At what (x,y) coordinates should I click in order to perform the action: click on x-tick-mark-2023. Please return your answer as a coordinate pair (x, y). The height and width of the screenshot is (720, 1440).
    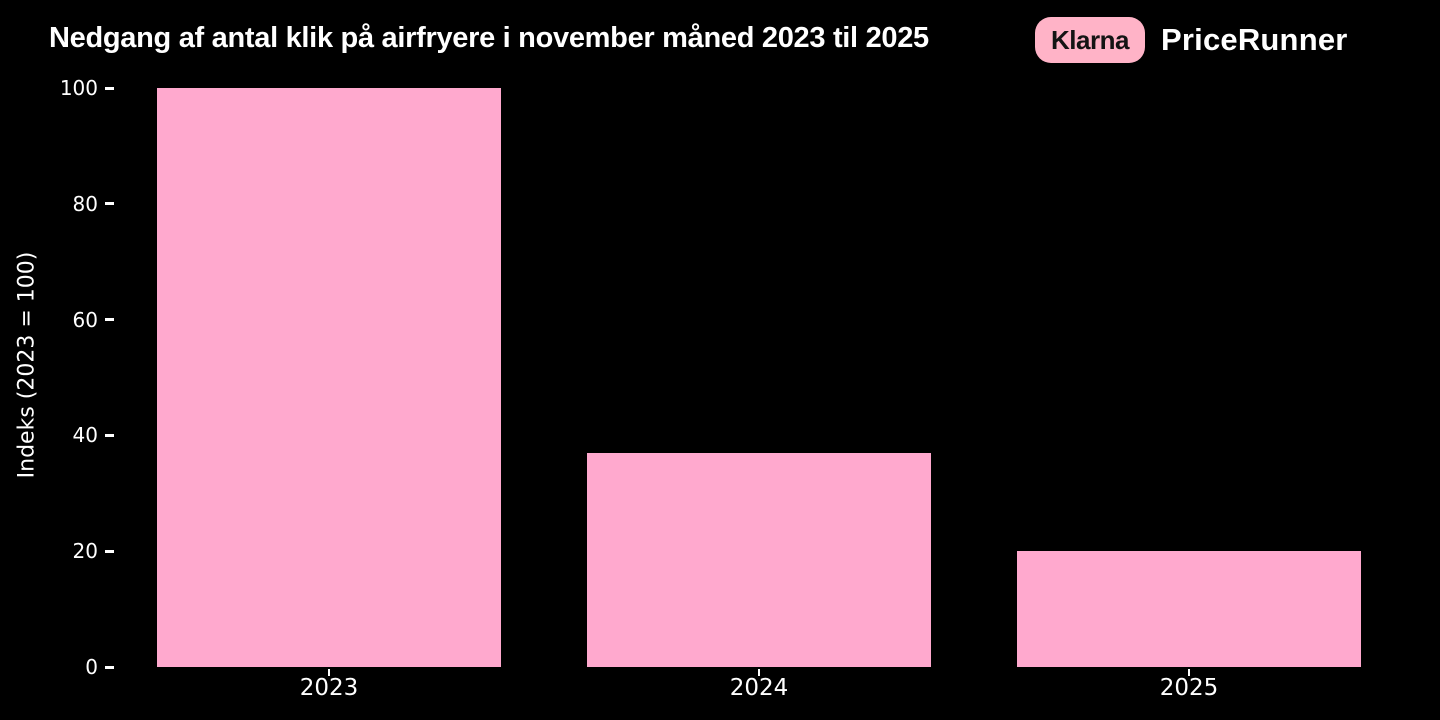
    Looking at the image, I should click on (329, 672).